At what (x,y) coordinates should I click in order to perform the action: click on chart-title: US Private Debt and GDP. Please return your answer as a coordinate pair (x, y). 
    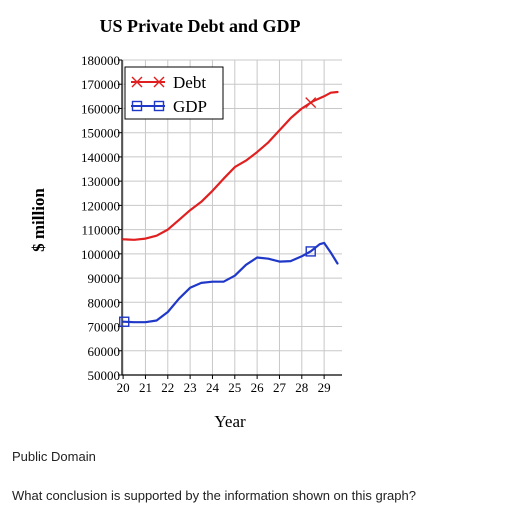
    Looking at the image, I should click on (200, 26).